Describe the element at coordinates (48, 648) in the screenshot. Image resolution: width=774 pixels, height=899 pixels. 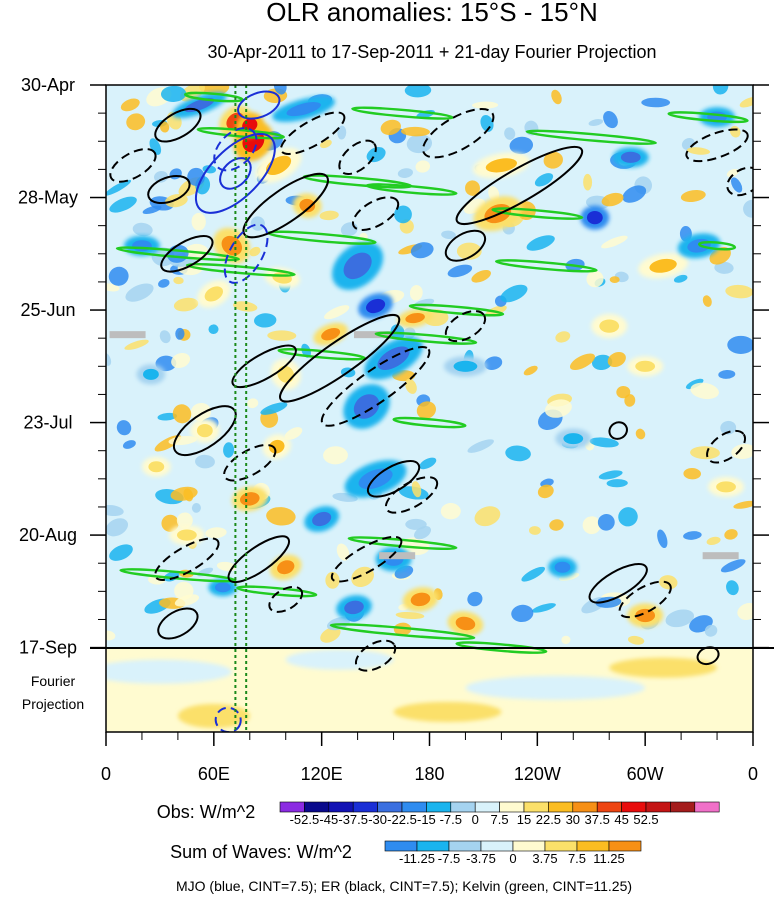
I see `y-tick-label: 17-Sep` at that location.